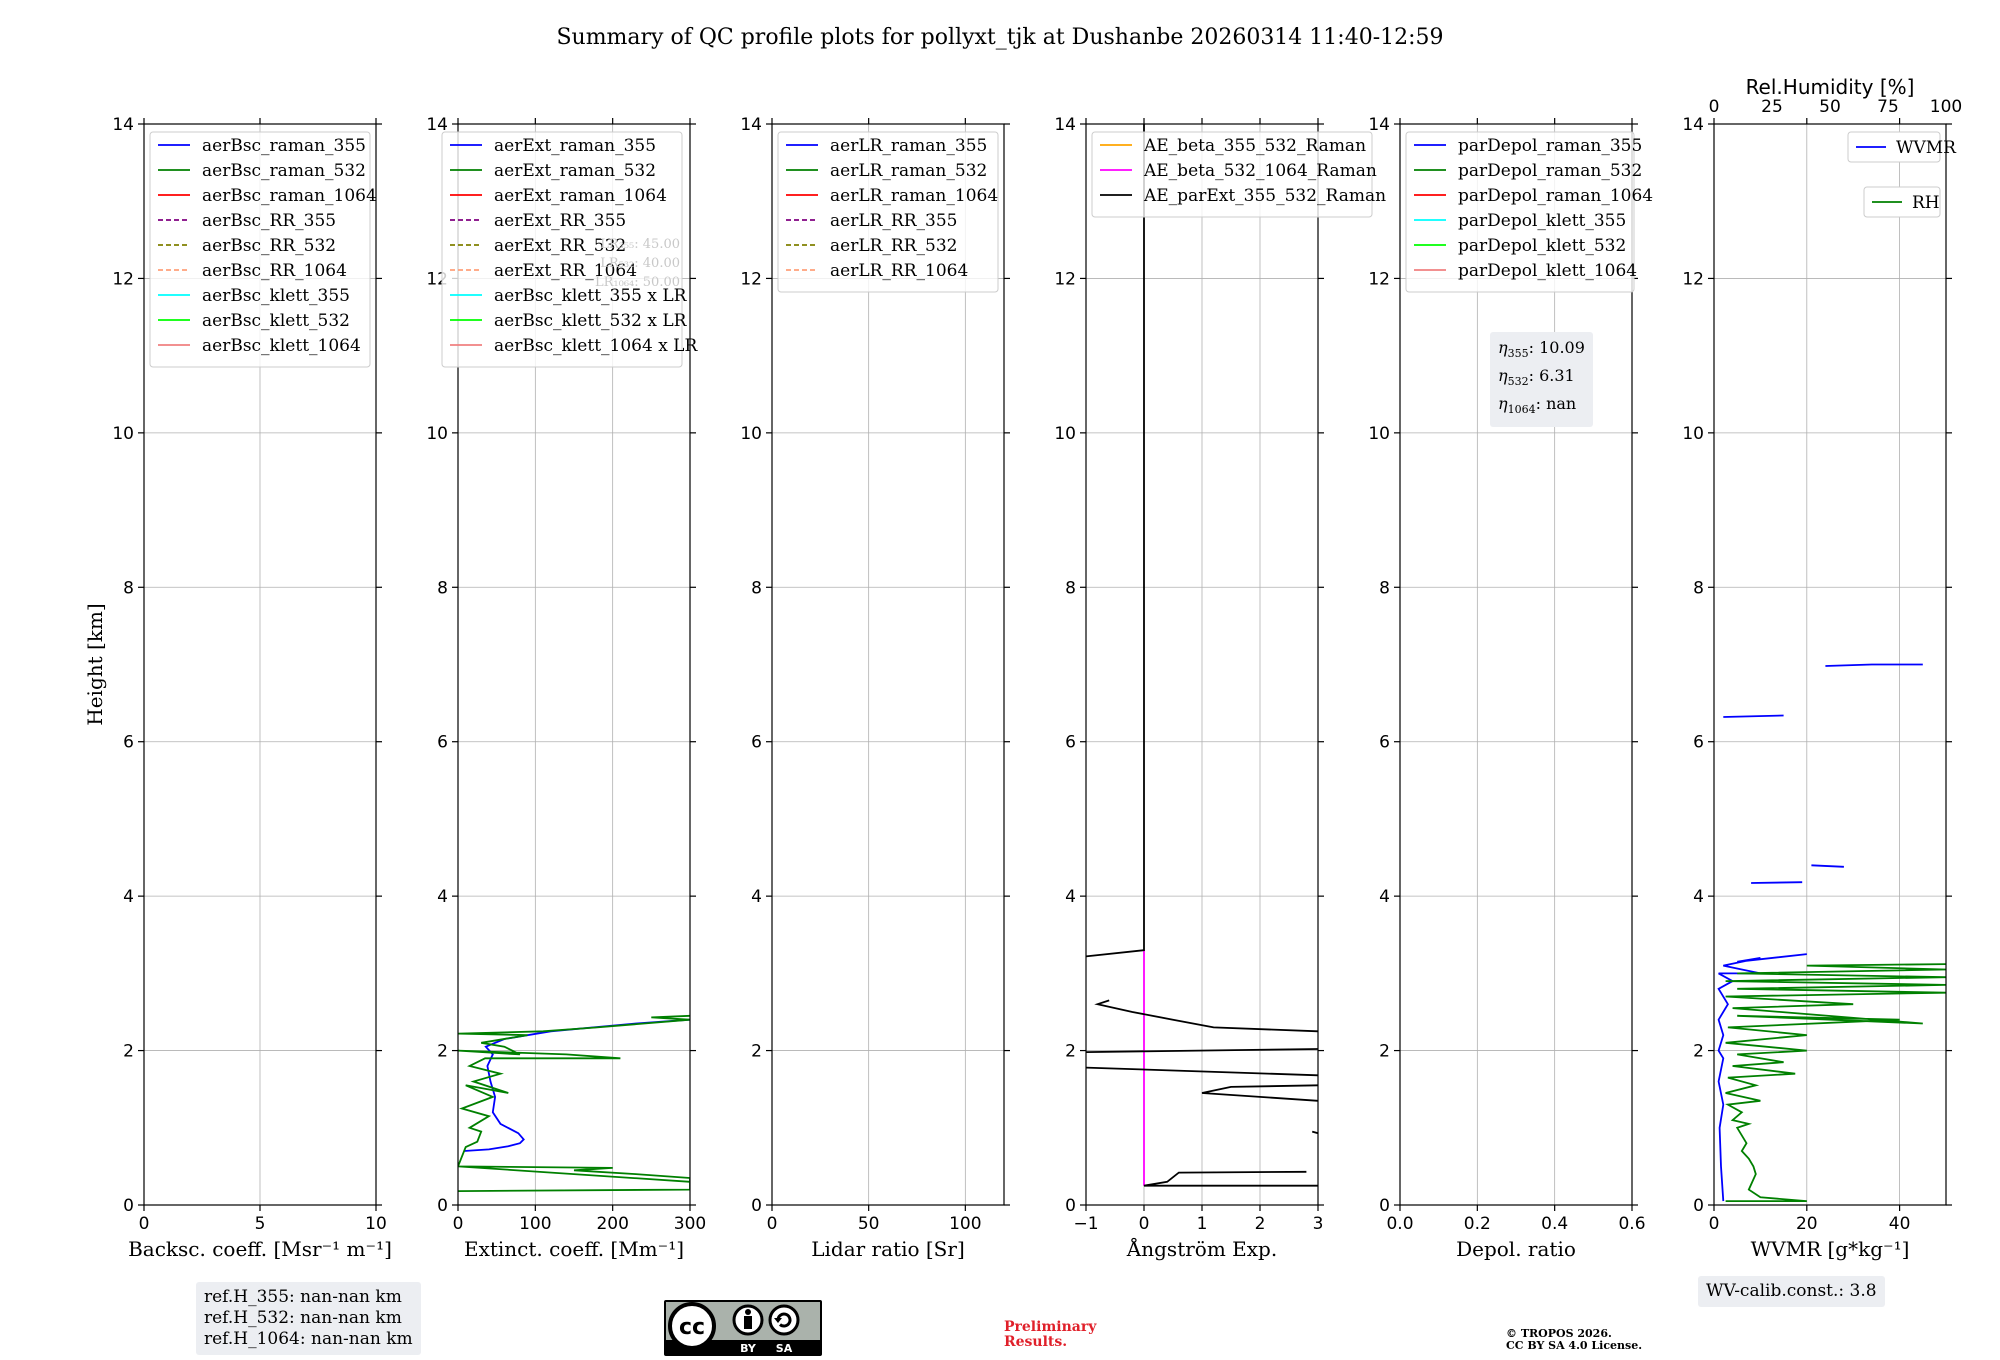 The height and width of the screenshot is (1360, 2000). What do you see at coordinates (123, 434) in the screenshot?
I see `ytick-label-bsc-5: 10` at bounding box center [123, 434].